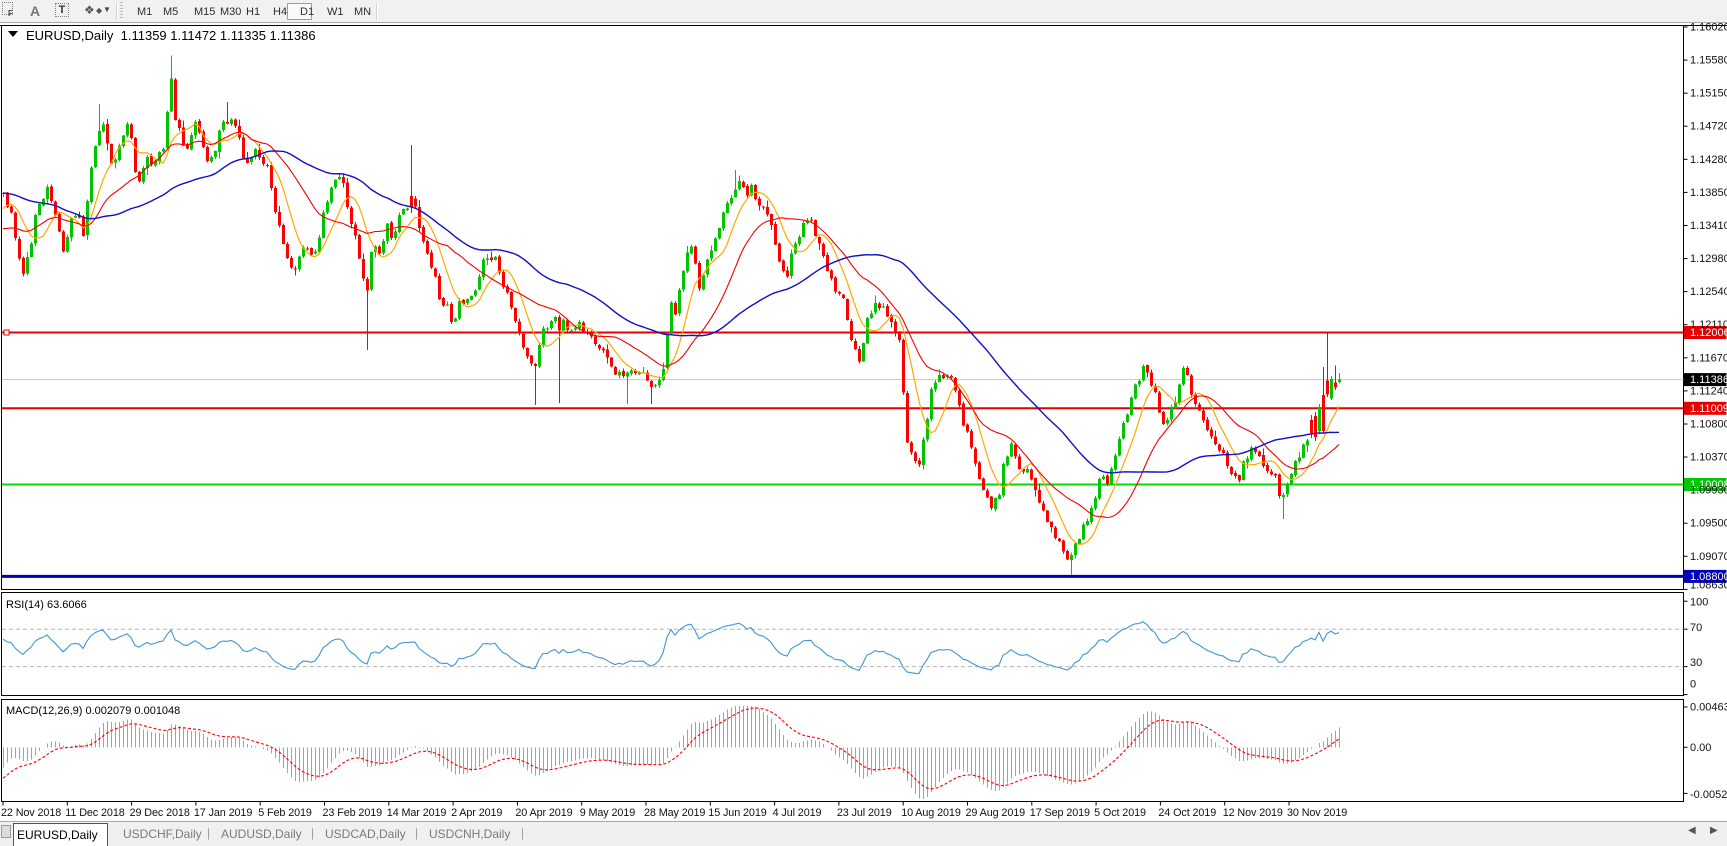  Describe the element at coordinates (285, 813) in the screenshot. I see `svg-text: 5 Feb 2019` at that location.